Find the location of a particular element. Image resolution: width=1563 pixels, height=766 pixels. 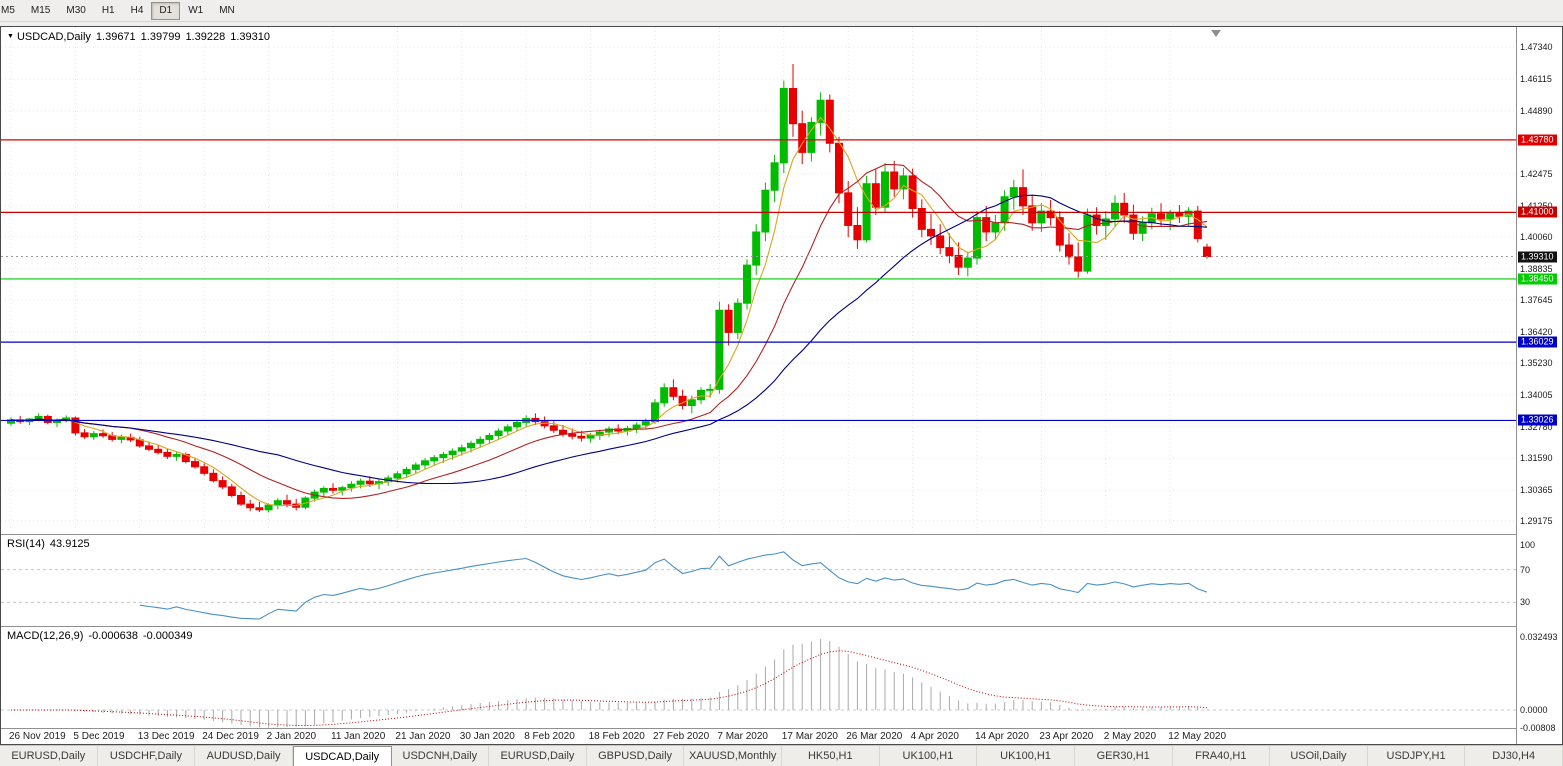

time-axis-label: 18 Feb 2020 is located at coordinates (616, 736).